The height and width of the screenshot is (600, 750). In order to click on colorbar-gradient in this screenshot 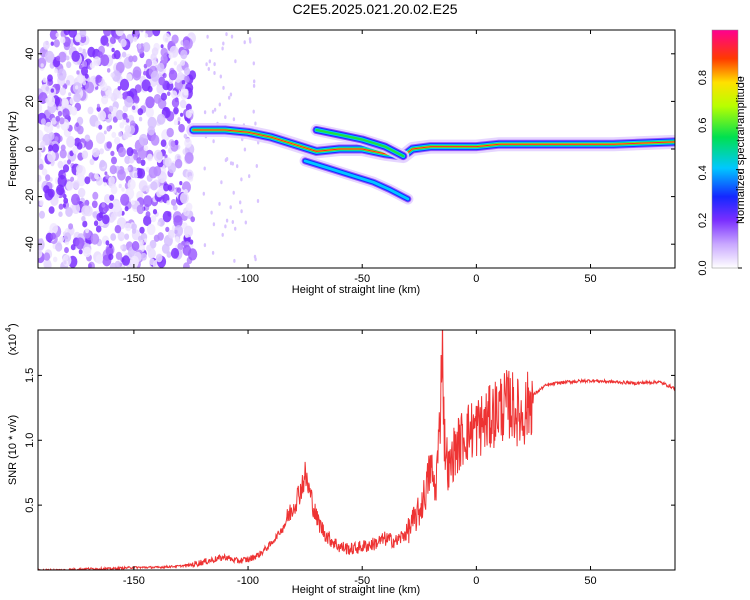, I will do `click(725, 149)`.